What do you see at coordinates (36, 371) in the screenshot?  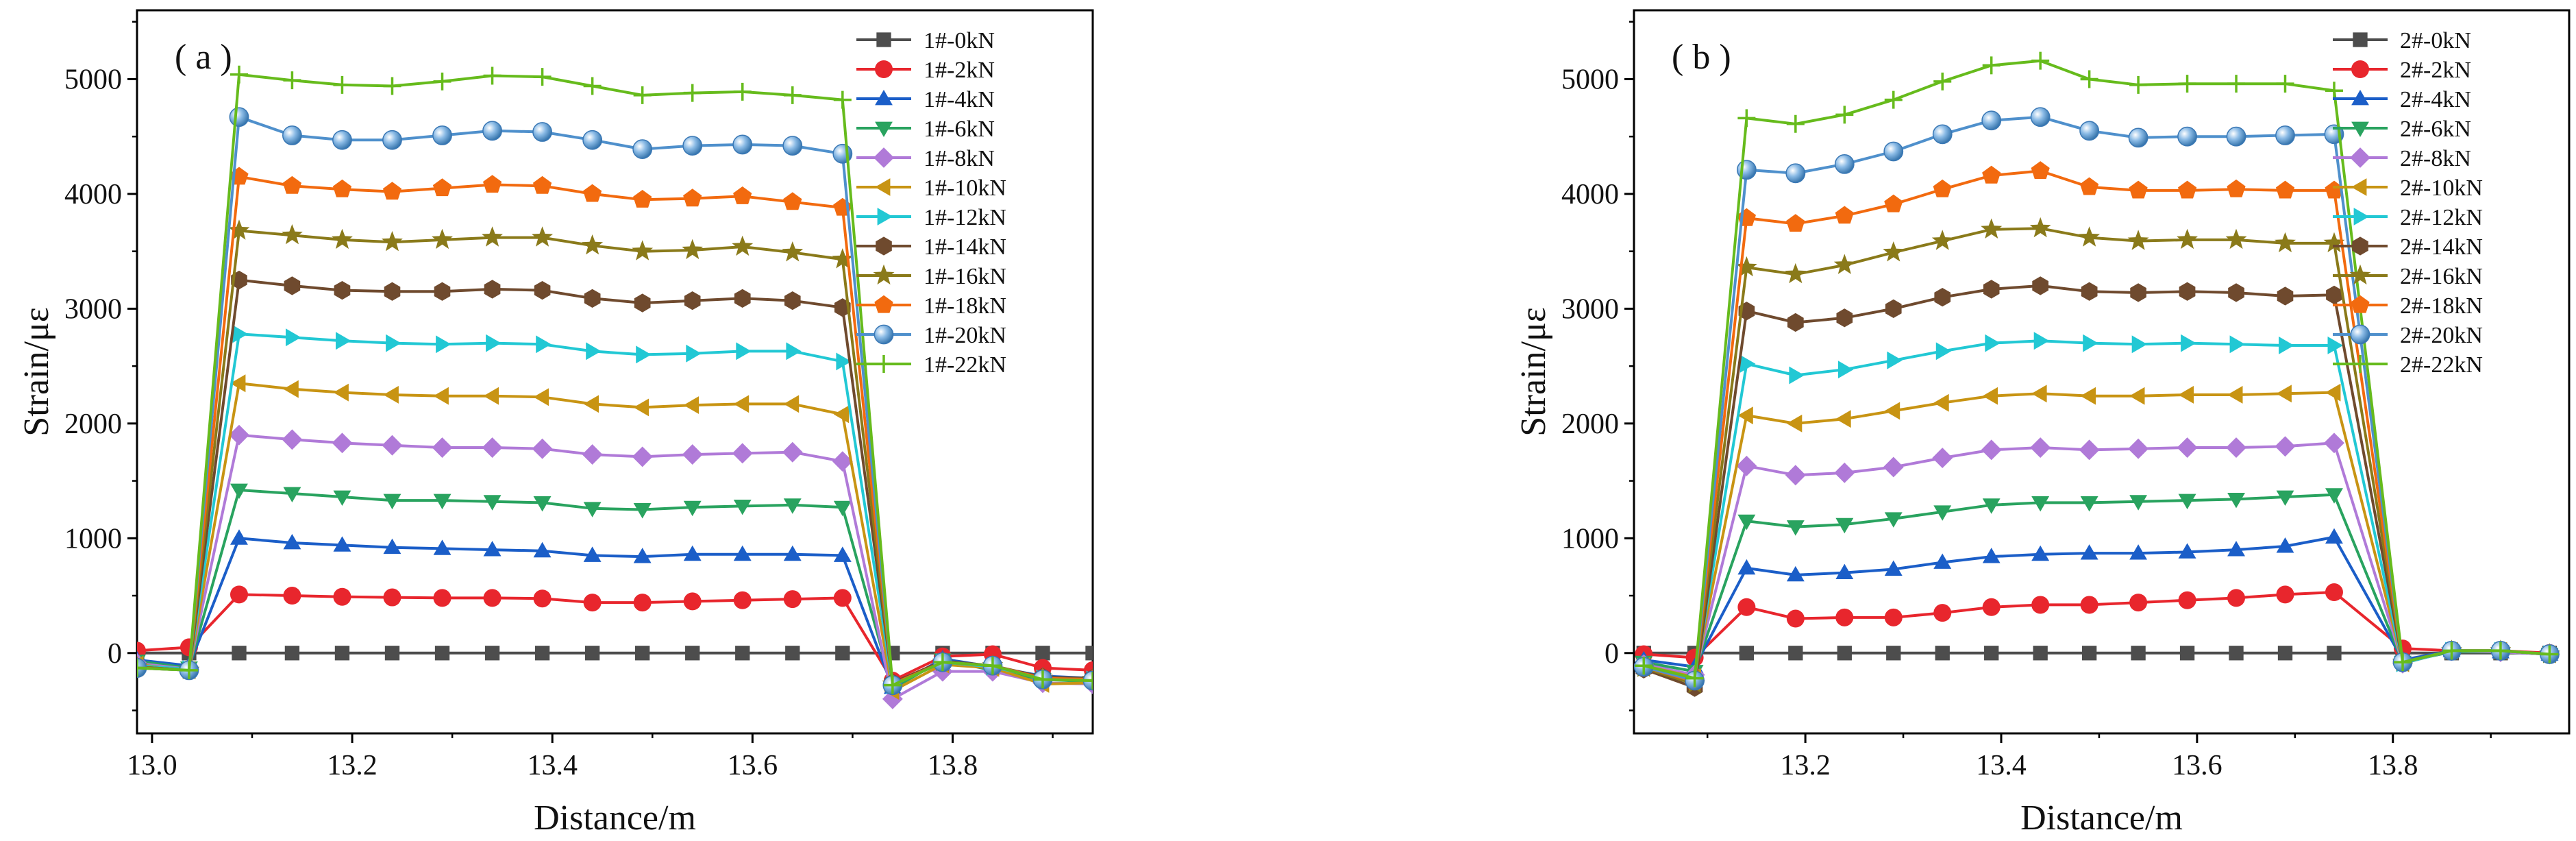 I see `y-axis-title: Strain/με` at bounding box center [36, 371].